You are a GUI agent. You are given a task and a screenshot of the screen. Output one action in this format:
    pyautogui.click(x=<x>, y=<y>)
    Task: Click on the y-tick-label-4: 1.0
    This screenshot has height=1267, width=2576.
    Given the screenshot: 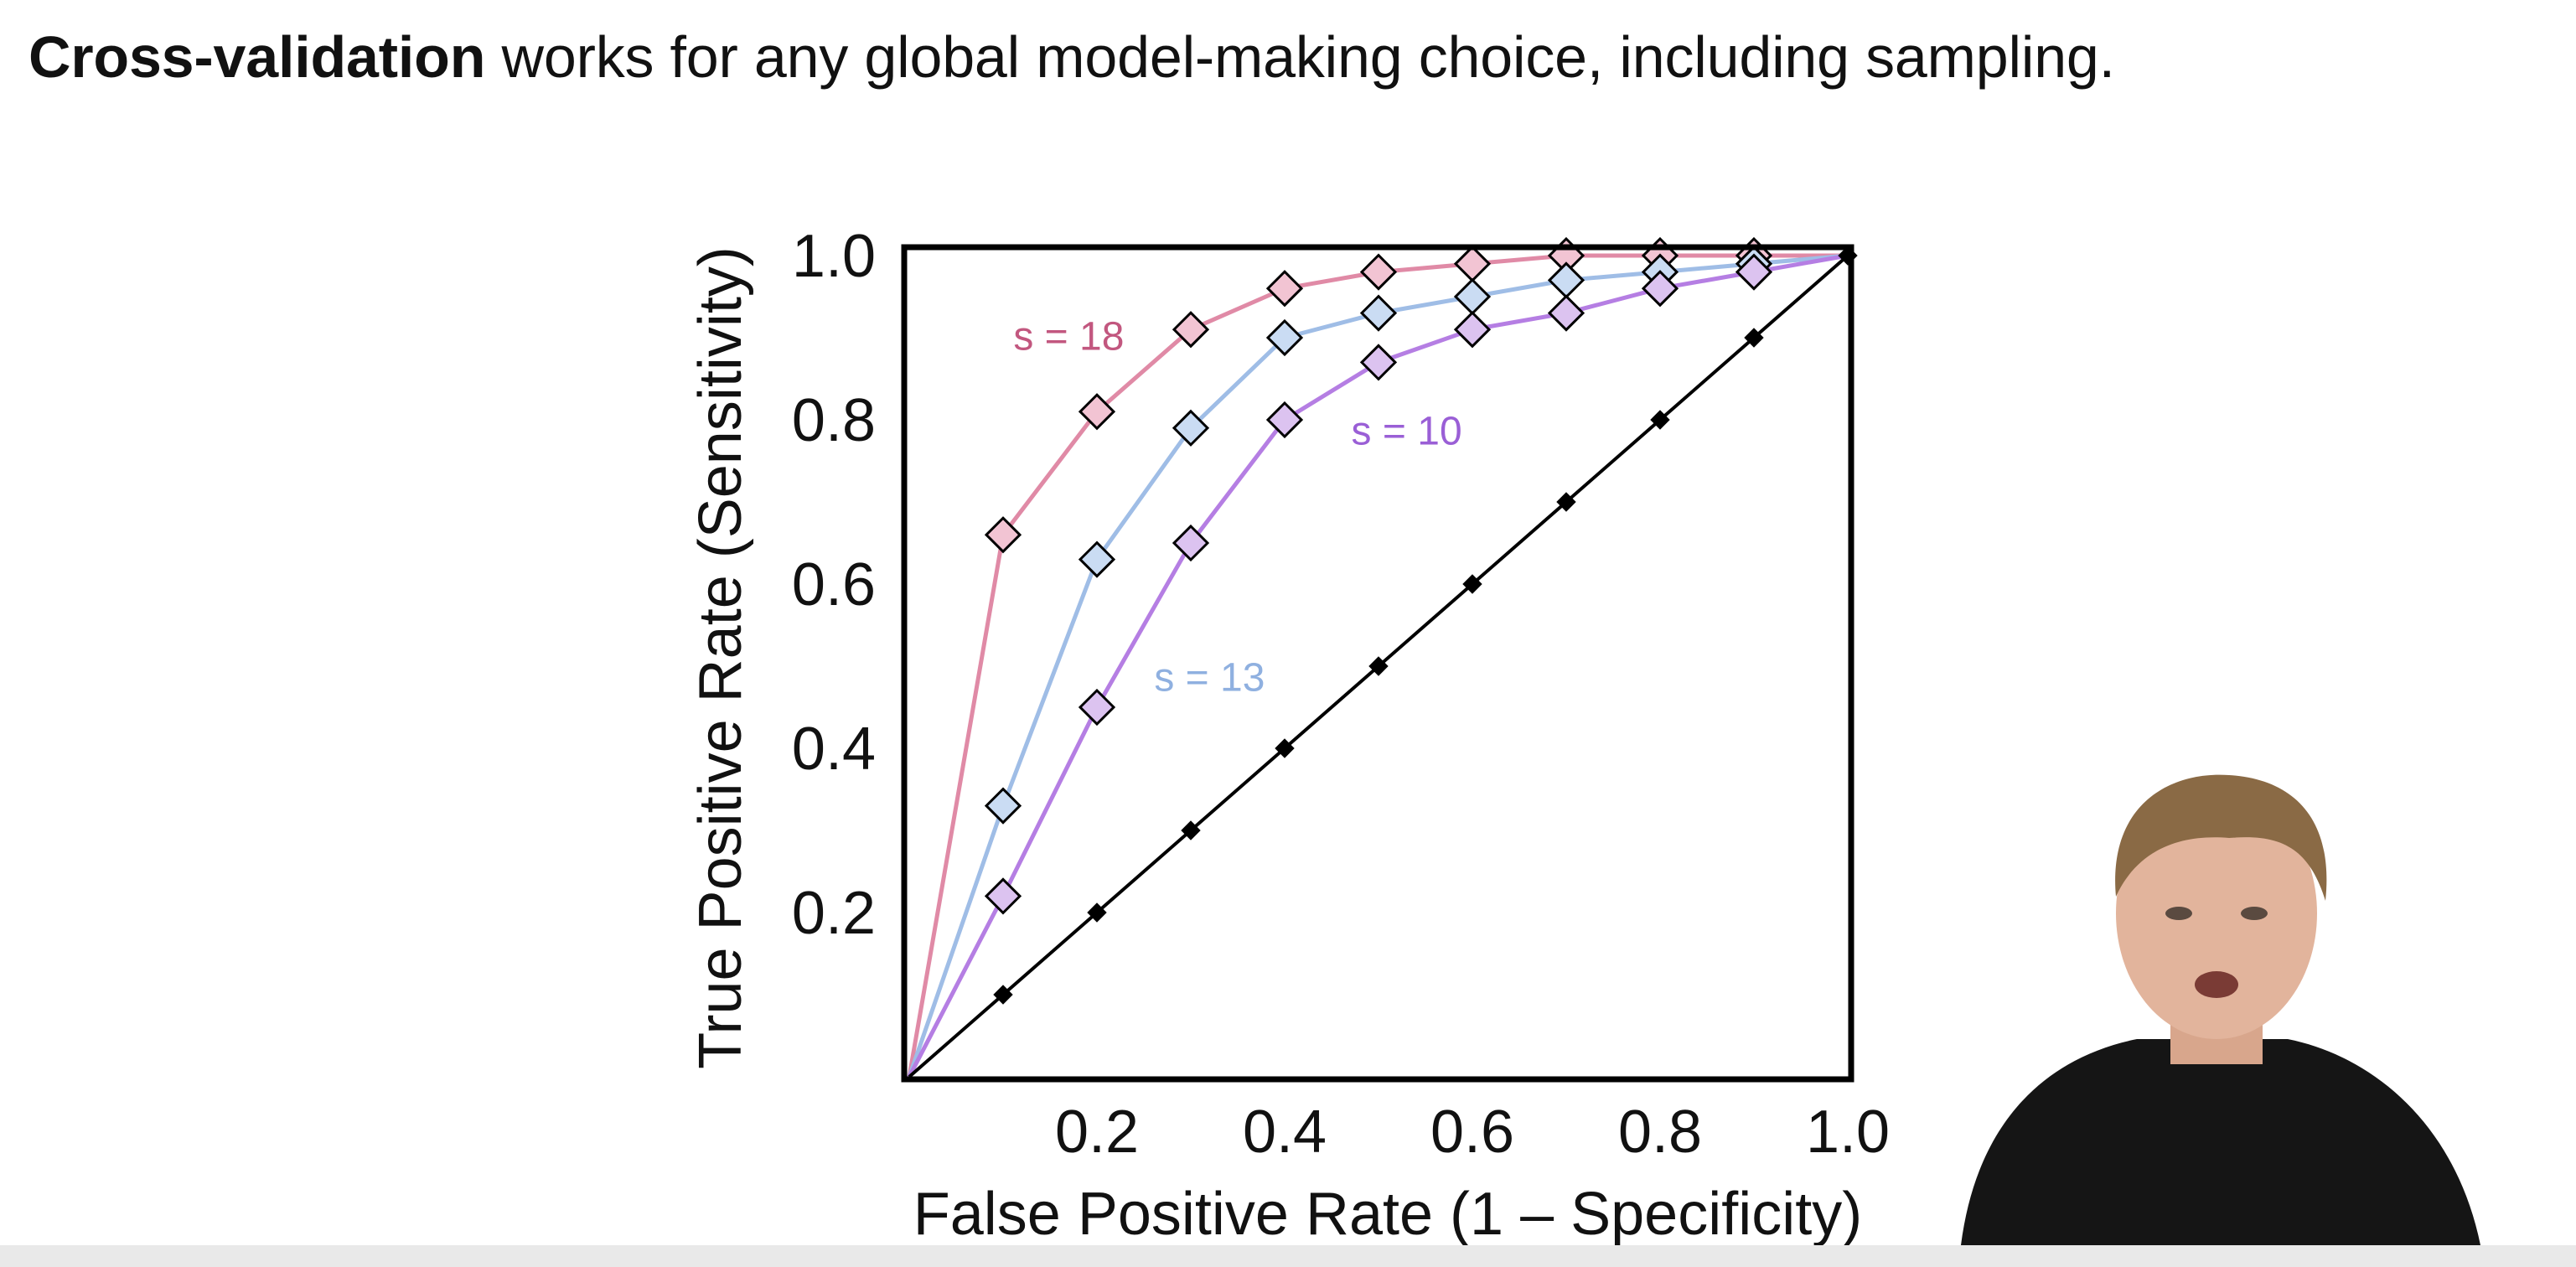 What is the action you would take?
    pyautogui.click(x=834, y=256)
    